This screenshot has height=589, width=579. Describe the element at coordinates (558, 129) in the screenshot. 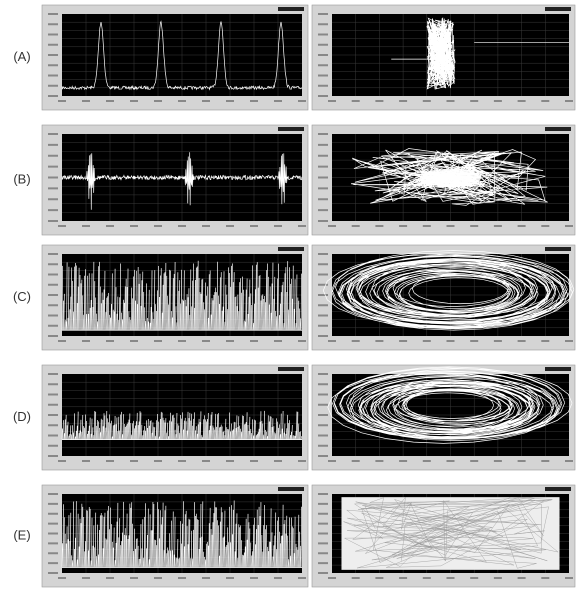

I see `title-bar` at that location.